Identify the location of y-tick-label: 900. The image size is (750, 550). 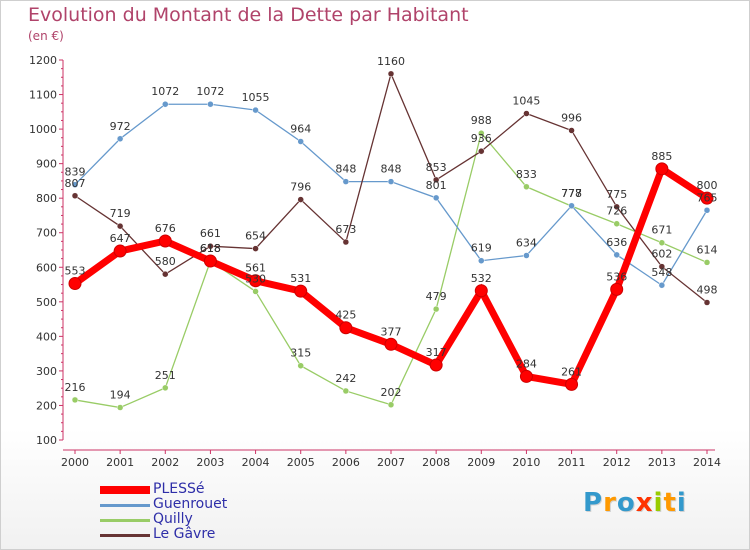
(46, 164).